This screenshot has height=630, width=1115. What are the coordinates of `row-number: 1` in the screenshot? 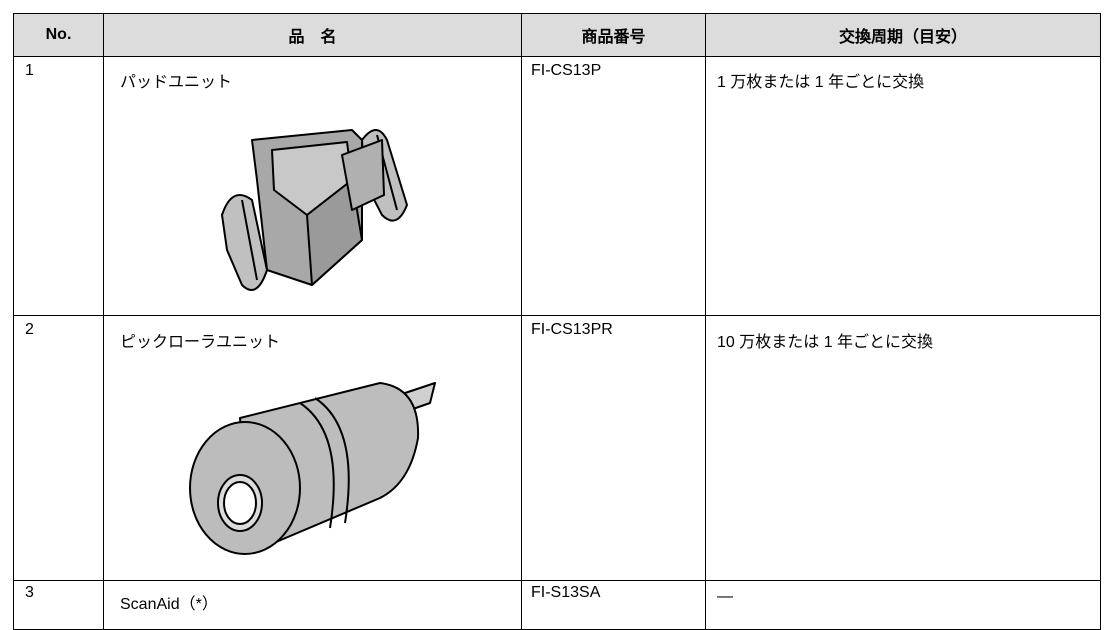 It's located at (29, 70).